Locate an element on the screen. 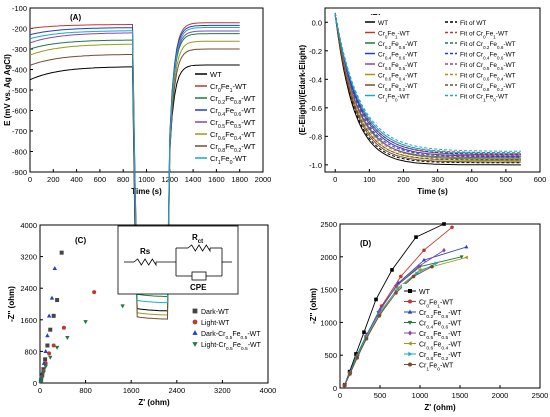 The width and height of the screenshot is (550, 417). y-tick-label: 2400 is located at coordinates (28, 288).